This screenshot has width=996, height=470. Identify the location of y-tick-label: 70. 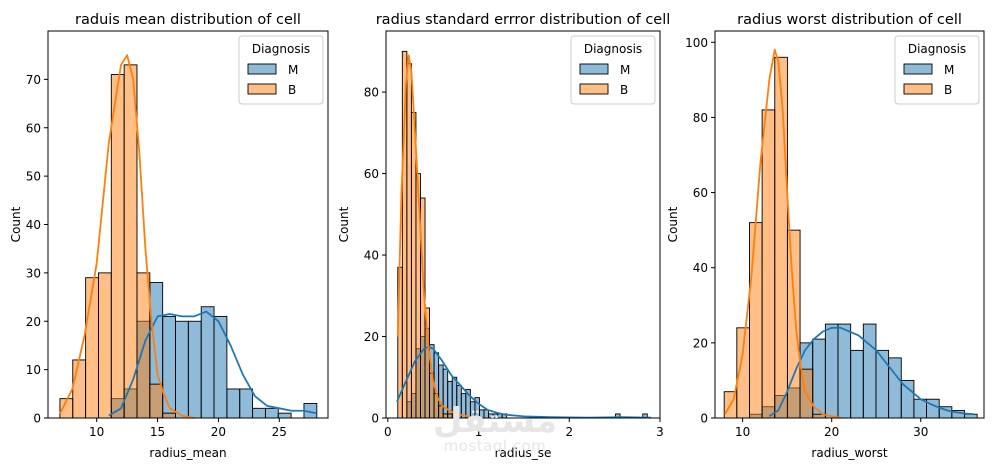
(33, 80).